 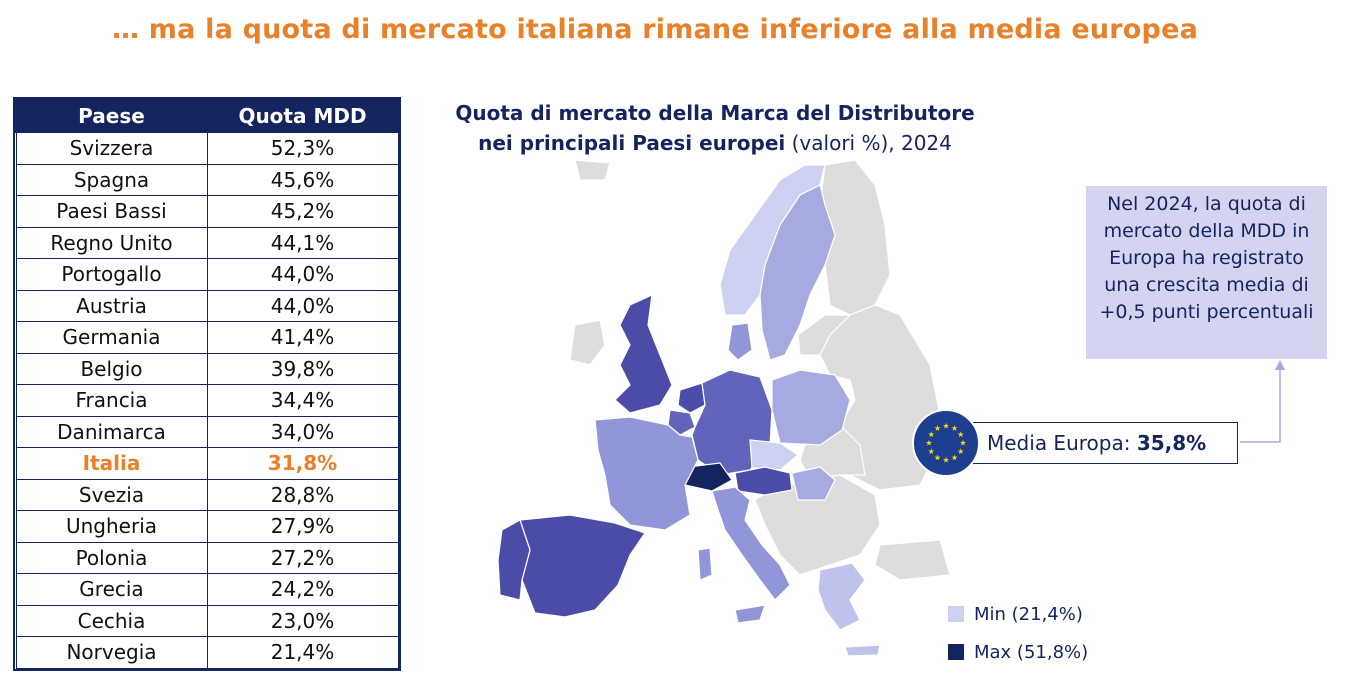 What do you see at coordinates (1262, 401) in the screenshot?
I see `callout-connector-arrow` at bounding box center [1262, 401].